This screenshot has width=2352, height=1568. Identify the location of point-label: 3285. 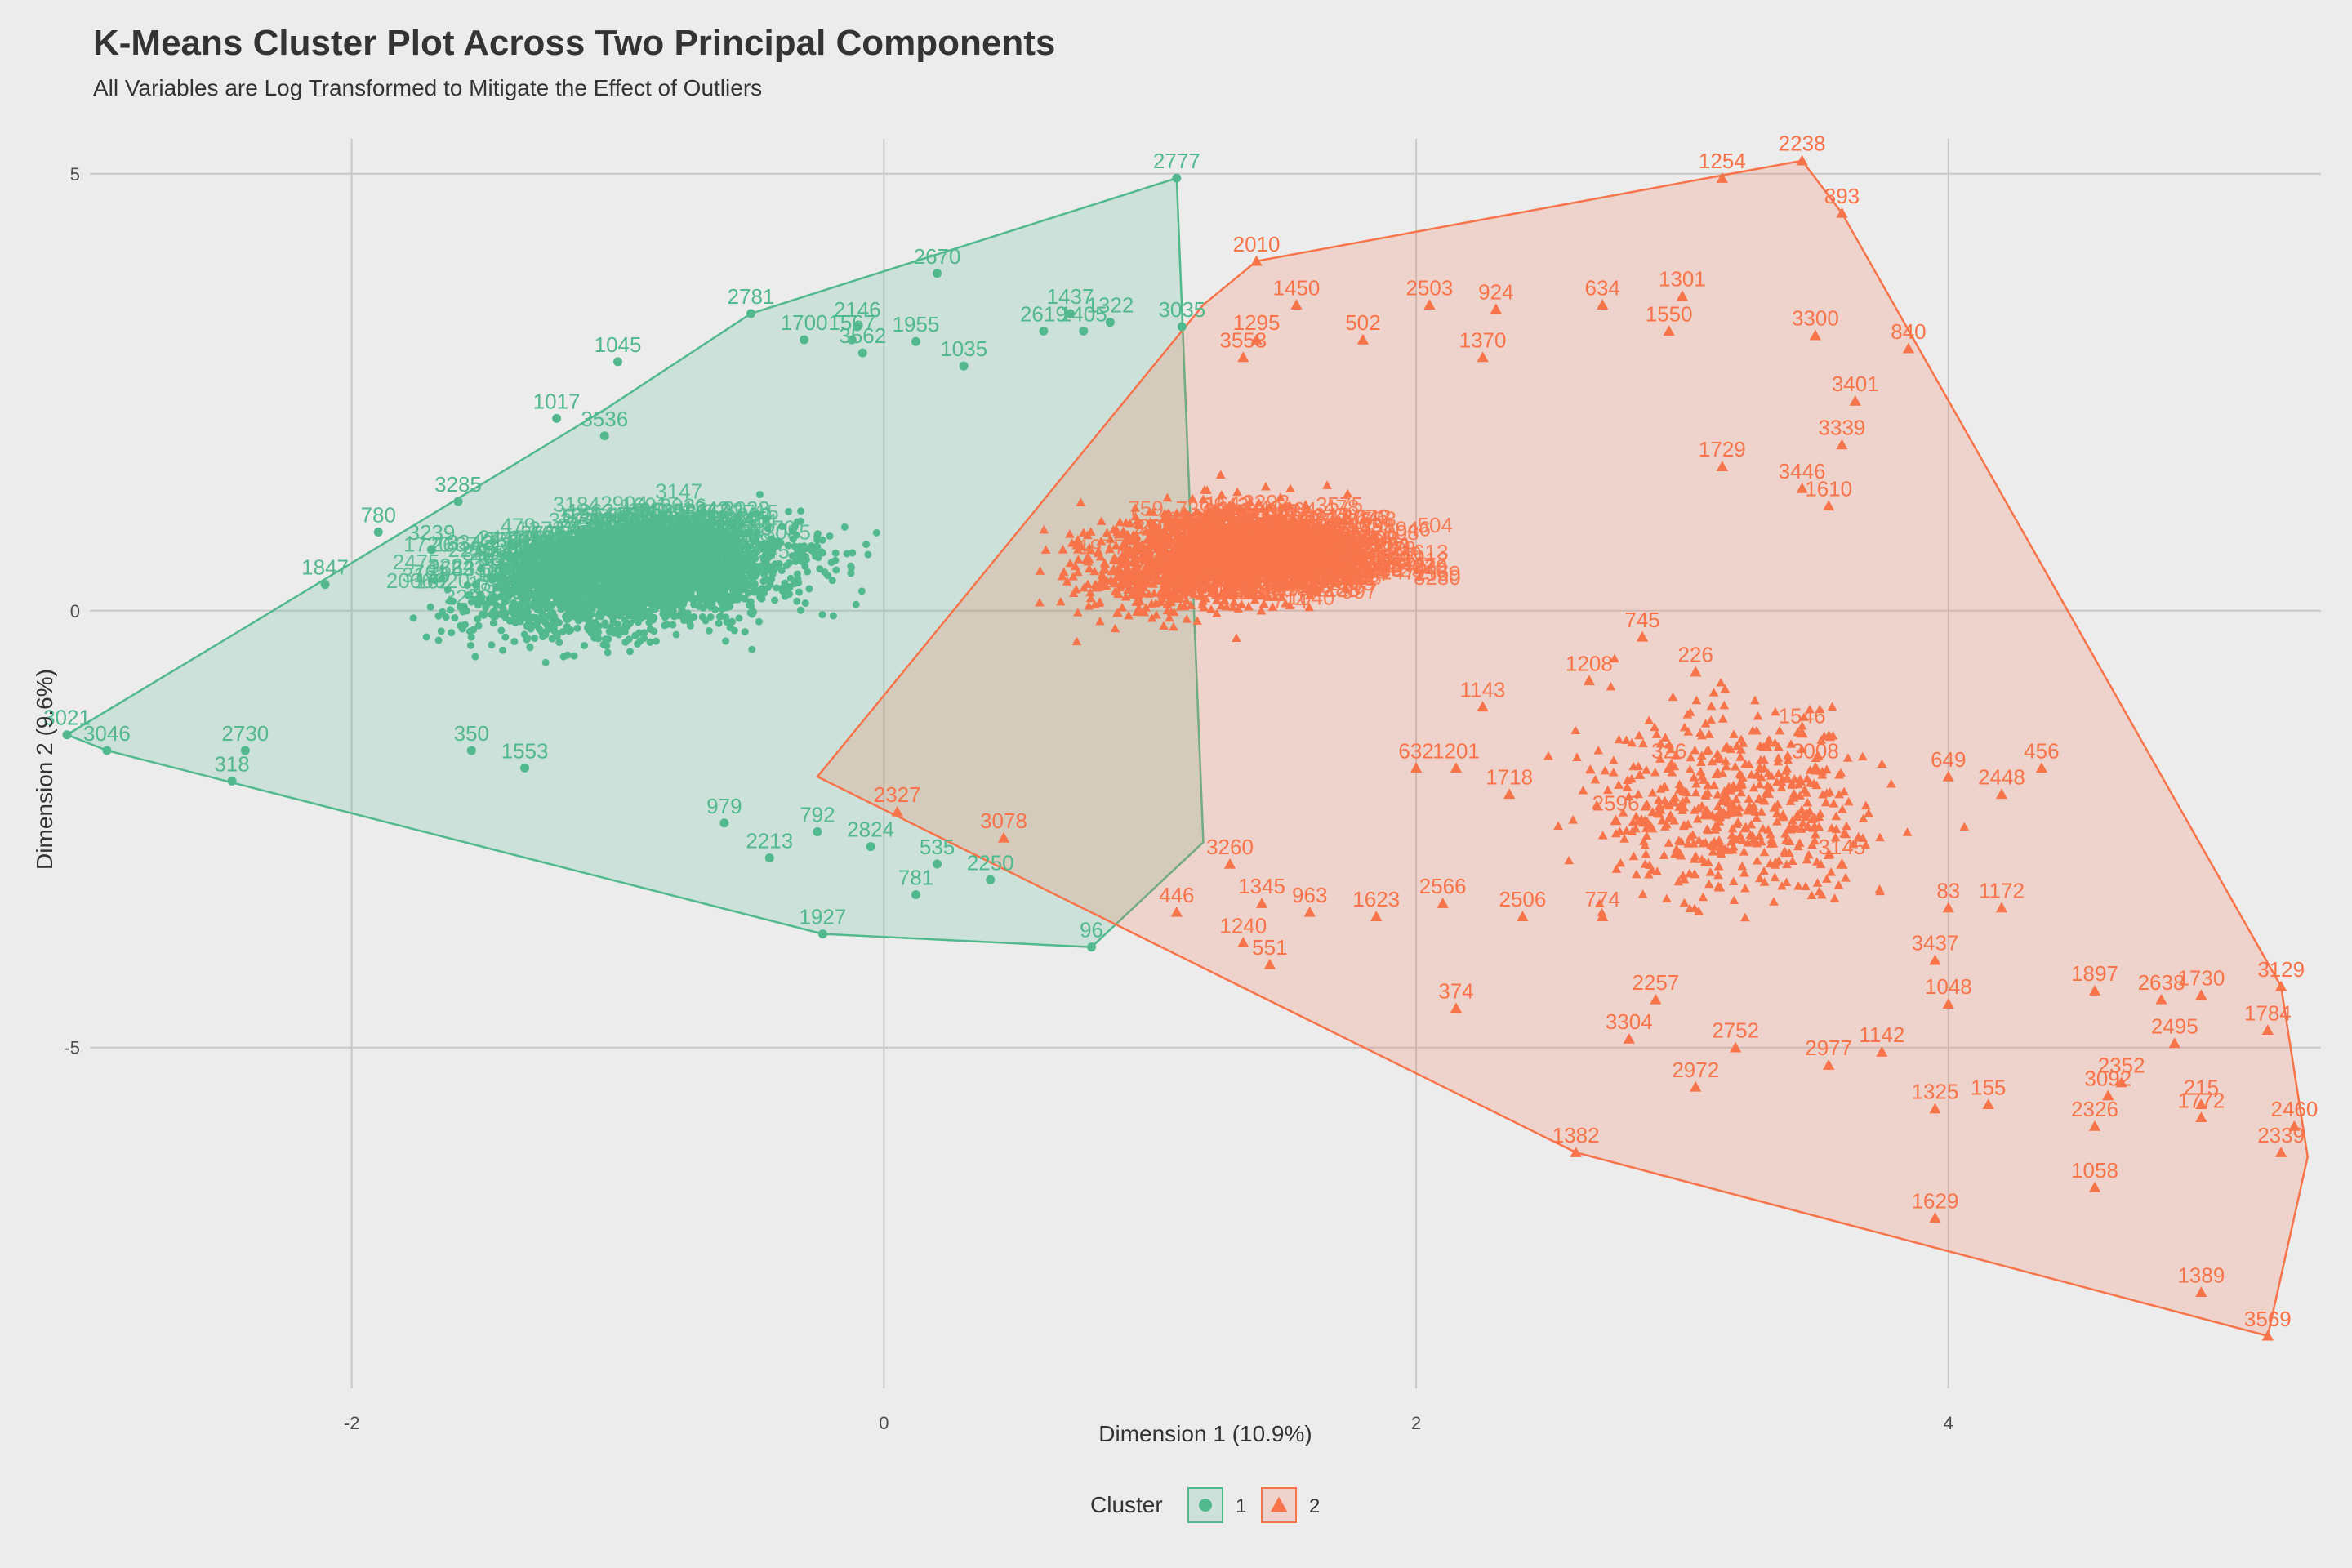
(458, 485).